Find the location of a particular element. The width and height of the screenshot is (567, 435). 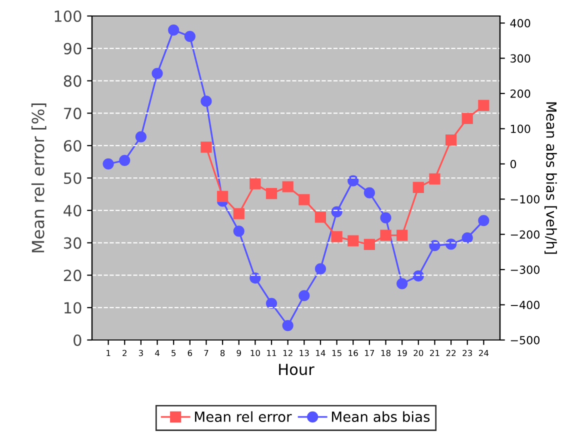

x-tick-label: 17 is located at coordinates (369, 353).